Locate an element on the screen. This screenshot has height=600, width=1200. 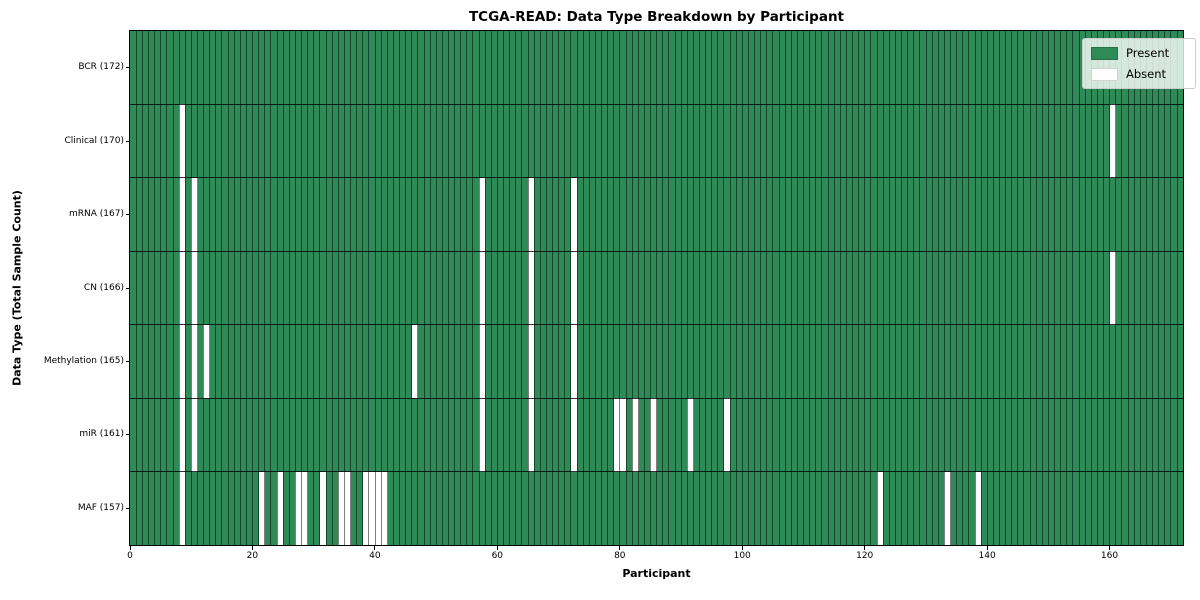
y-tick-label: Clinical (170) is located at coordinates (94, 140).